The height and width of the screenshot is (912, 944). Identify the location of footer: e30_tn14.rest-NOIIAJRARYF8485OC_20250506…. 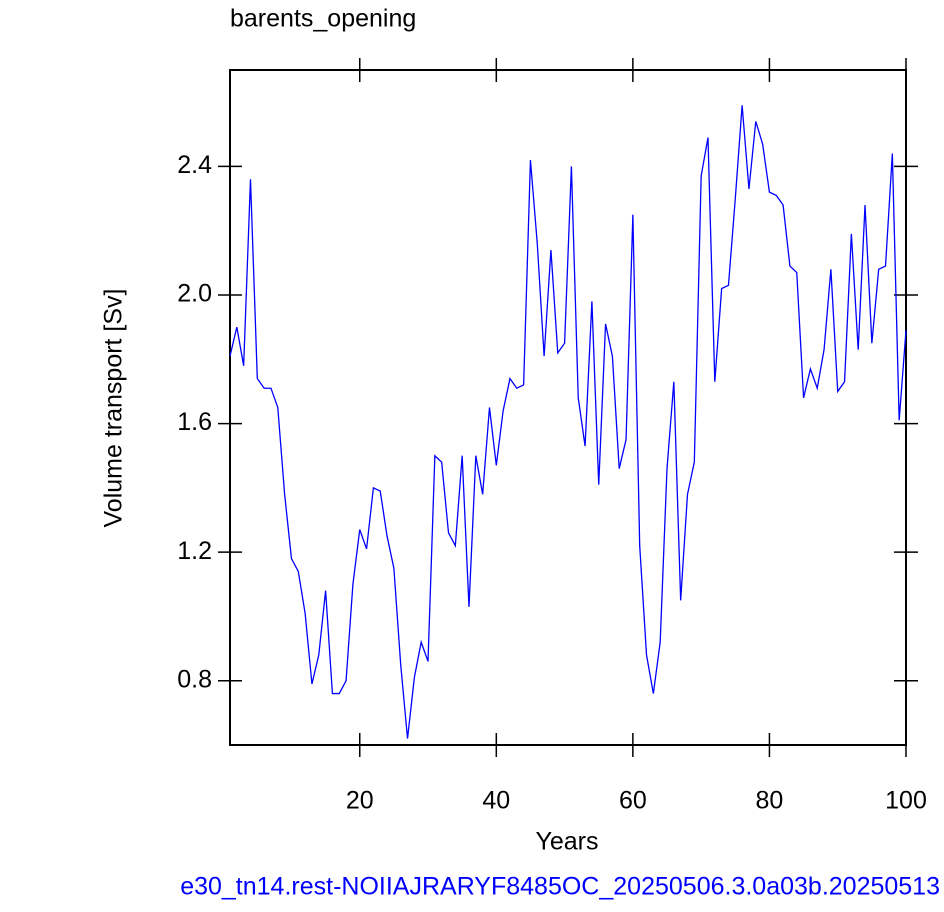
(560, 887).